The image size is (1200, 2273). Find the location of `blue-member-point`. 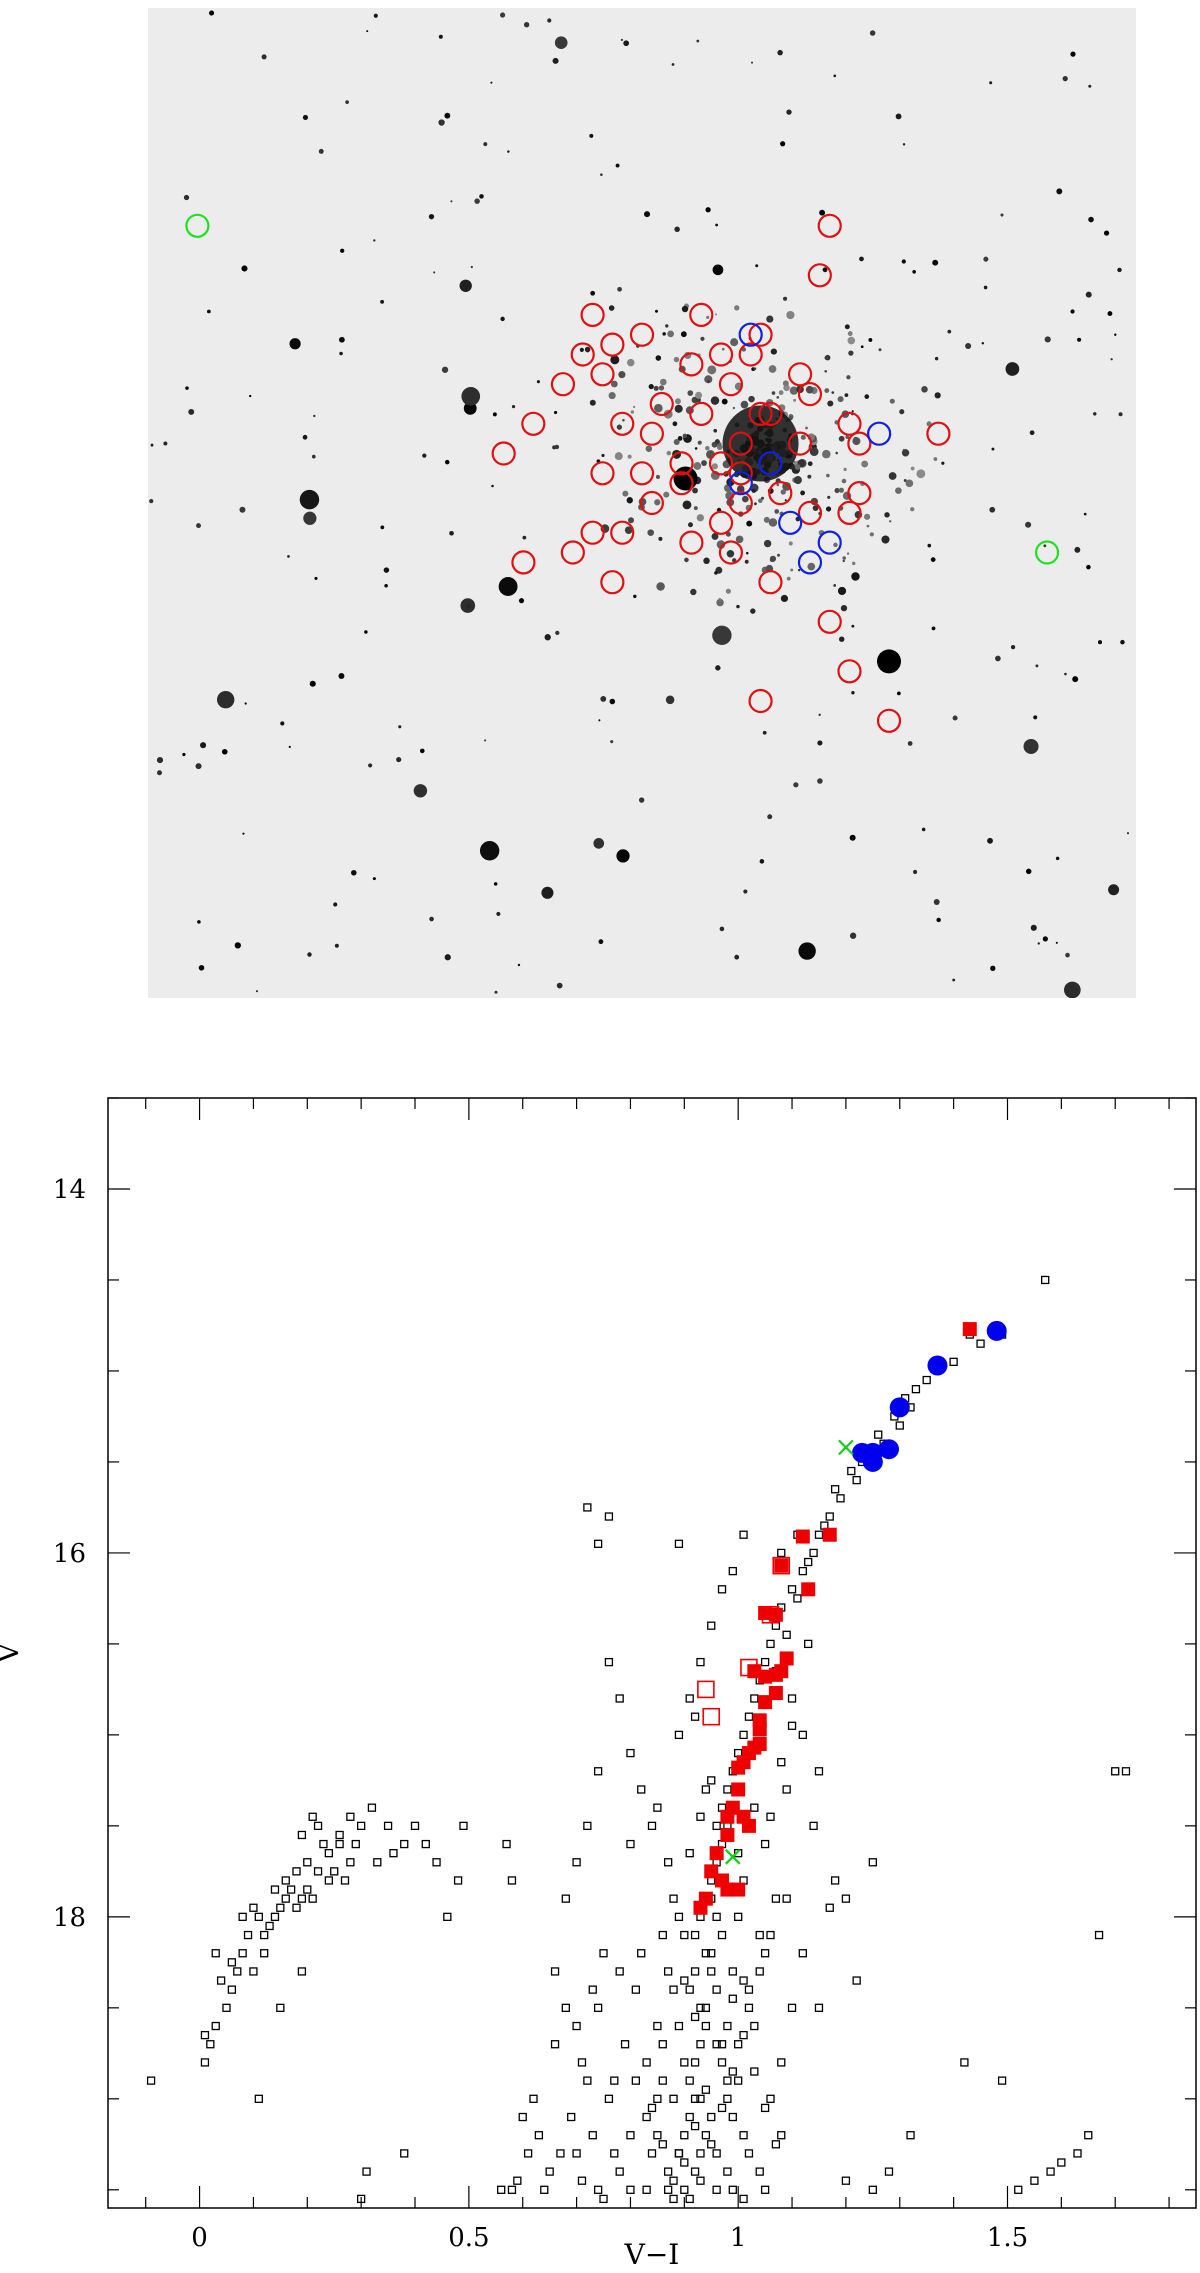

blue-member-point is located at coordinates (872, 1461).